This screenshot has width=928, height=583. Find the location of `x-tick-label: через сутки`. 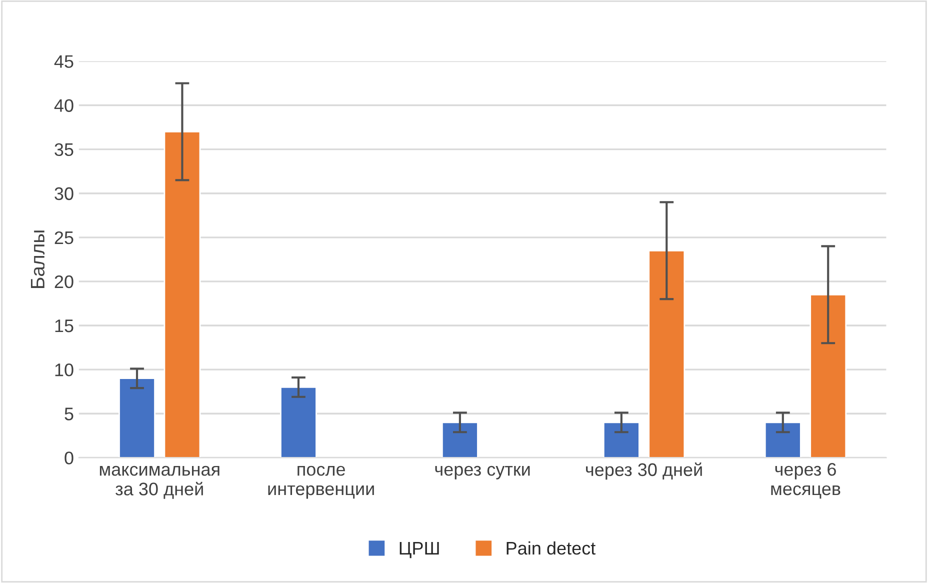

x-tick-label: через сутки is located at coordinates (482, 473).